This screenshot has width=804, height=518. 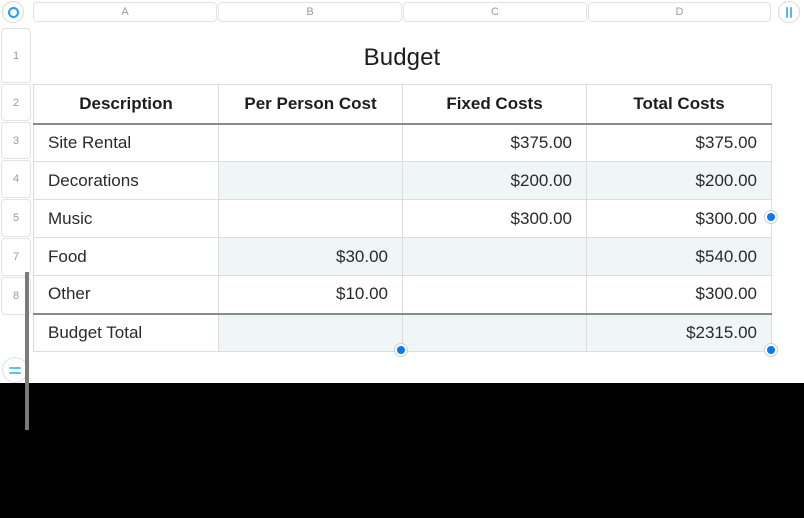 I want to click on cell-description: Food, so click(x=126, y=256).